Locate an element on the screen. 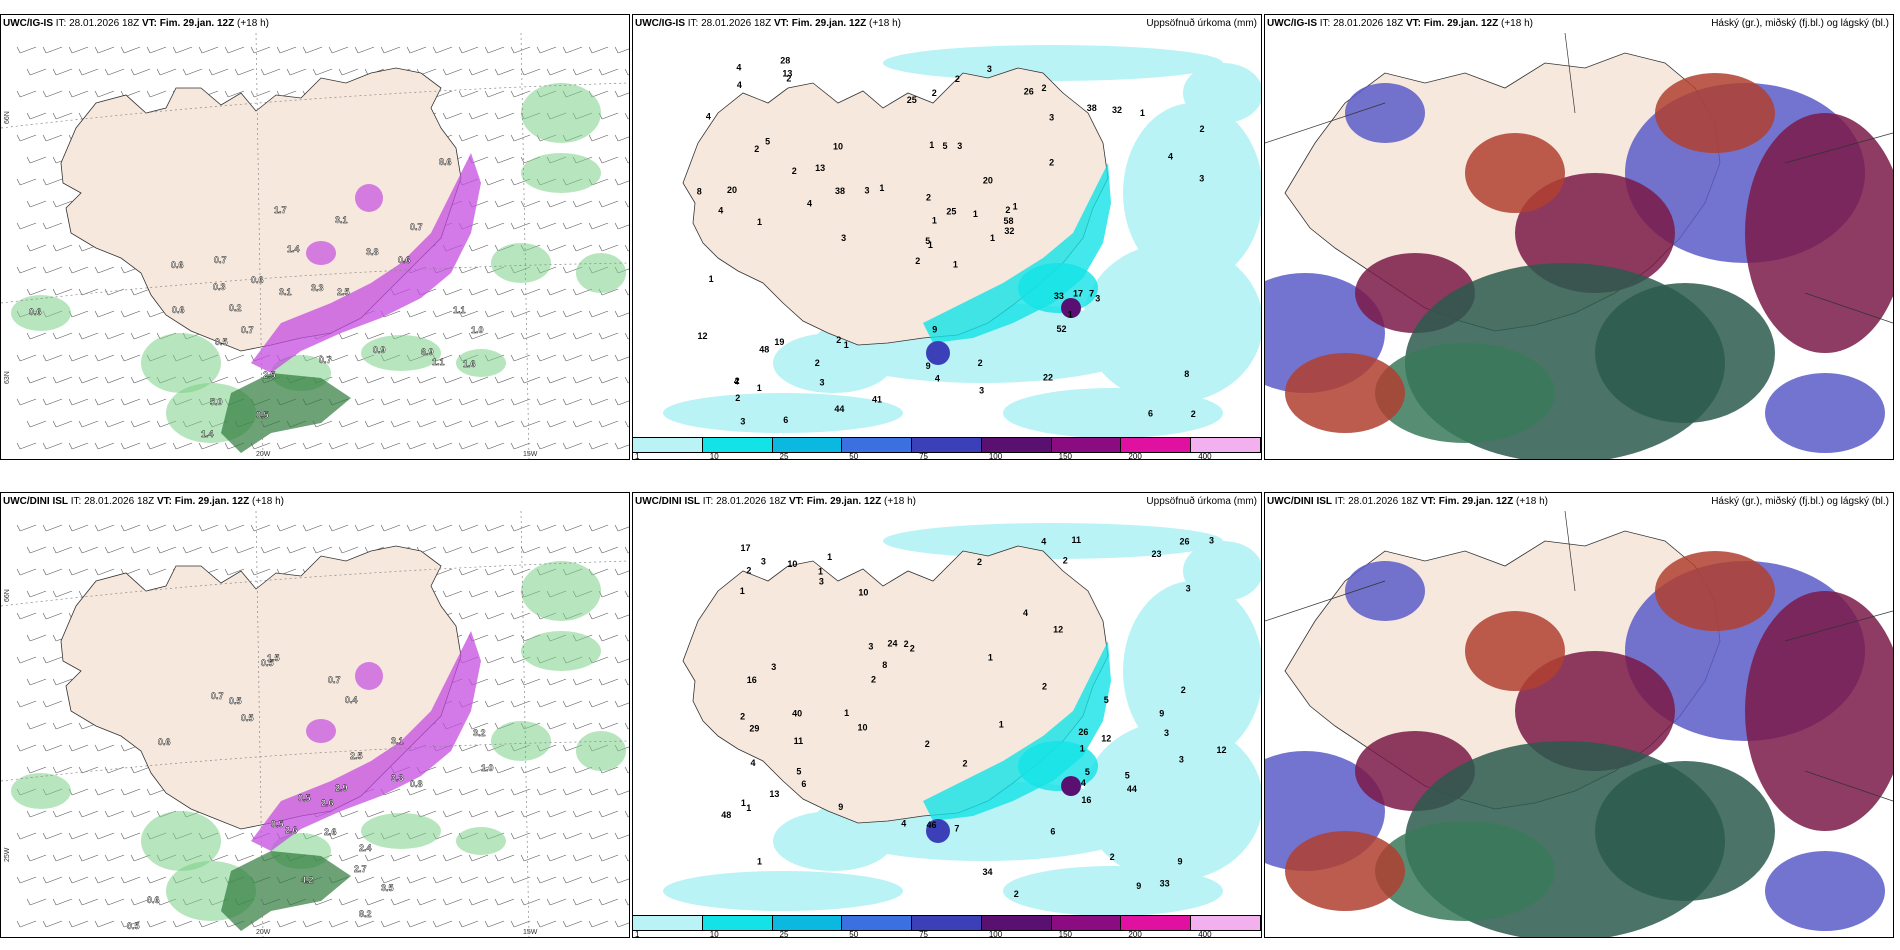 The width and height of the screenshot is (1900, 950). precip-value-label: 40 is located at coordinates (797, 713).